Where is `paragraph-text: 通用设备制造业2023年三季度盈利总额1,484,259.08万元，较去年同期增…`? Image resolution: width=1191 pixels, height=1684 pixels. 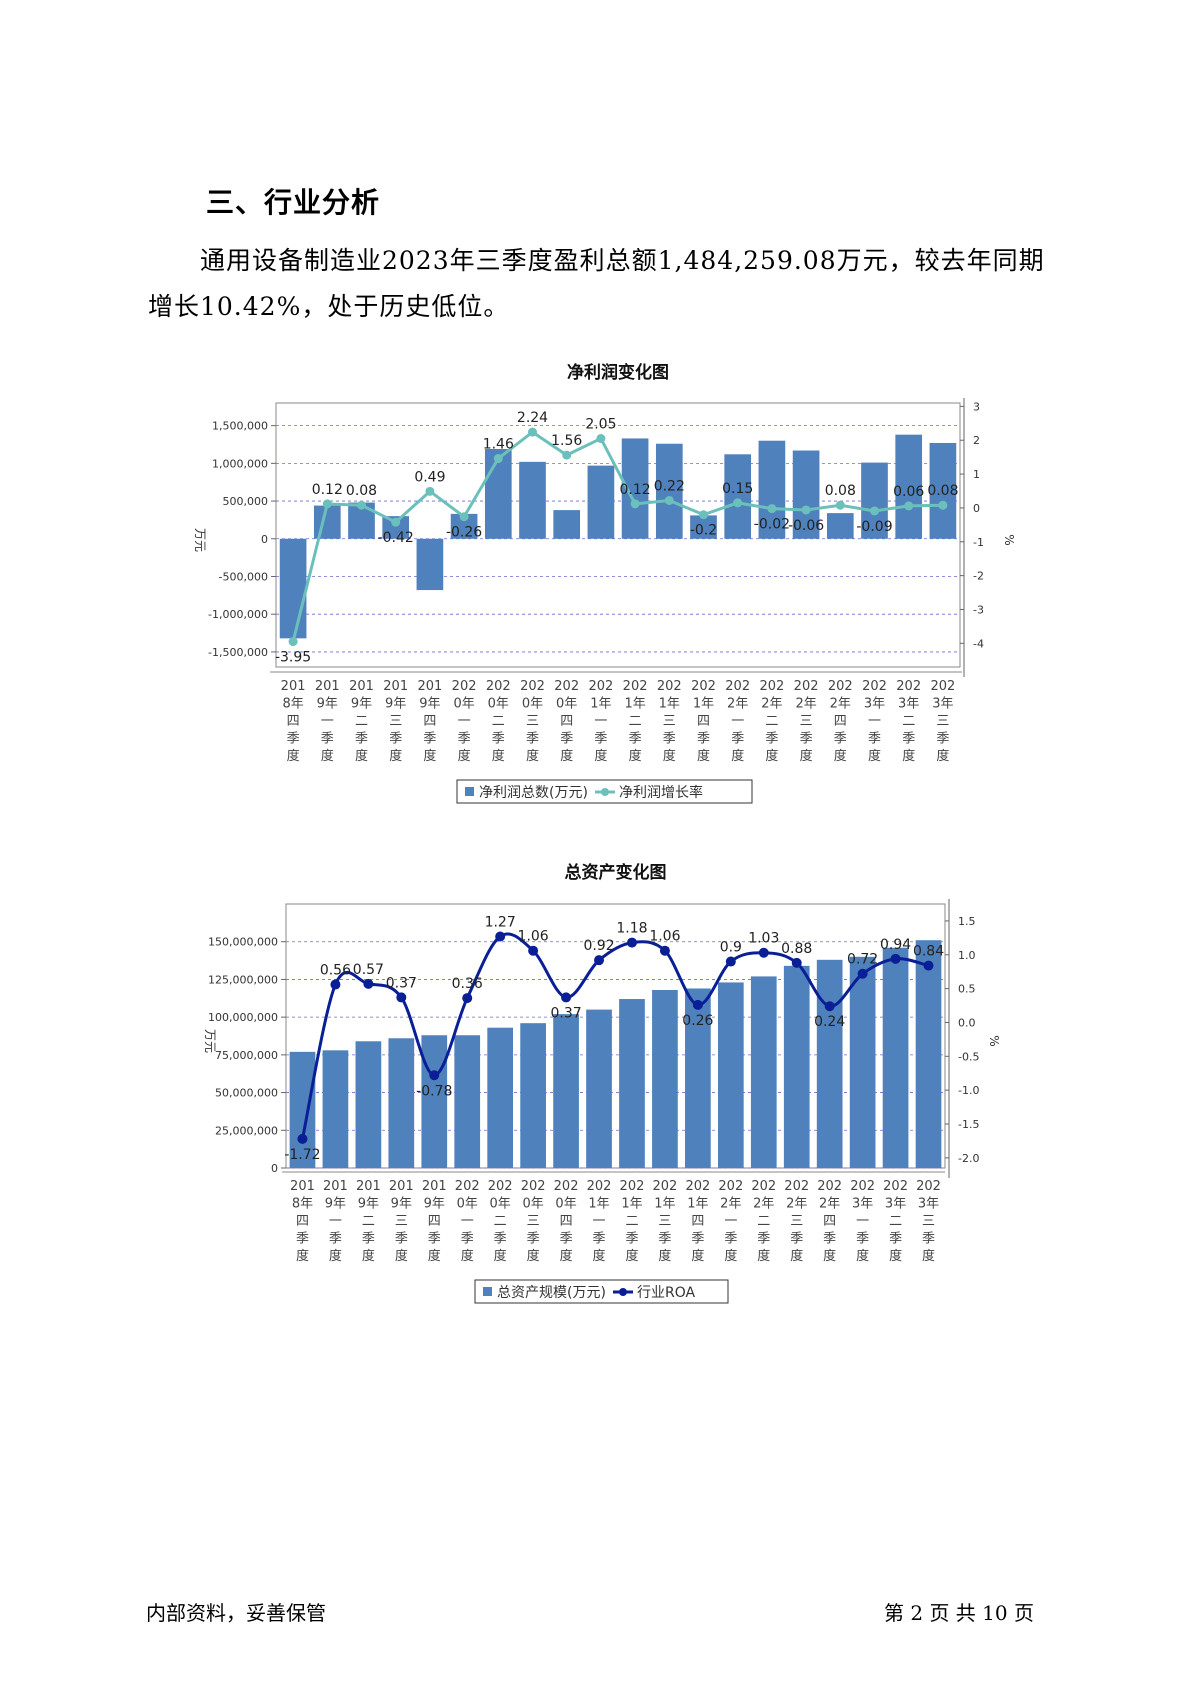
paragraph-text: 通用设备制造业2023年三季度盈利总额1,484,259.08万元，较去年同期增… is located at coordinates (596, 283).